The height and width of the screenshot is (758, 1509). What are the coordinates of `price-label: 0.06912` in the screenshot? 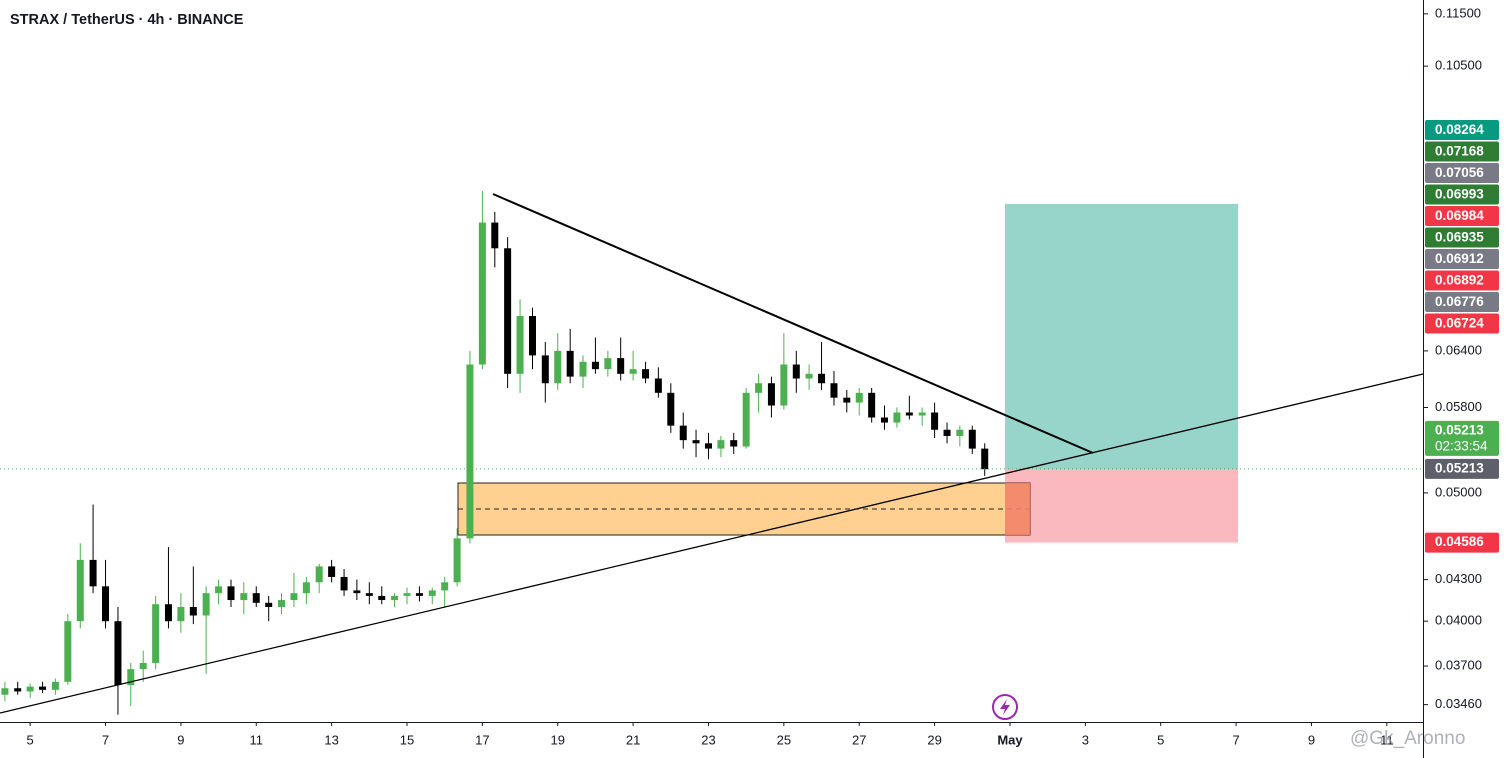 It's located at (1459, 258).